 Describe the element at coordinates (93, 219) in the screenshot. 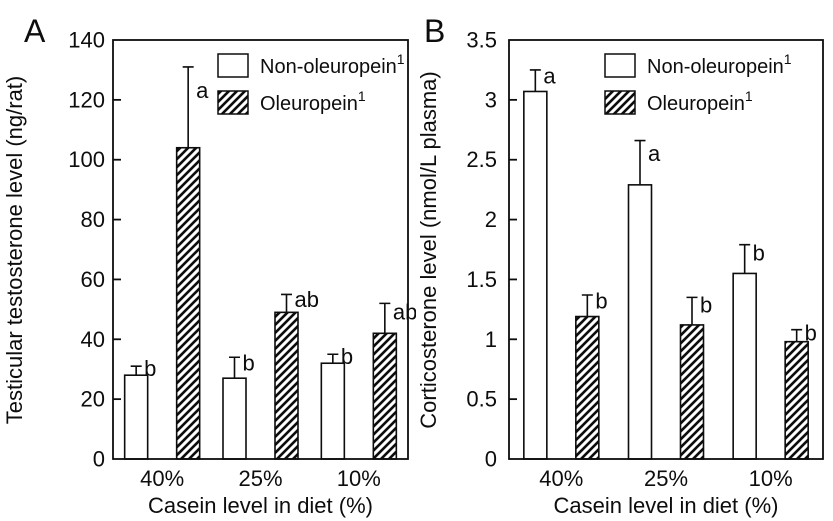

I see `y-tick-label: 80` at that location.